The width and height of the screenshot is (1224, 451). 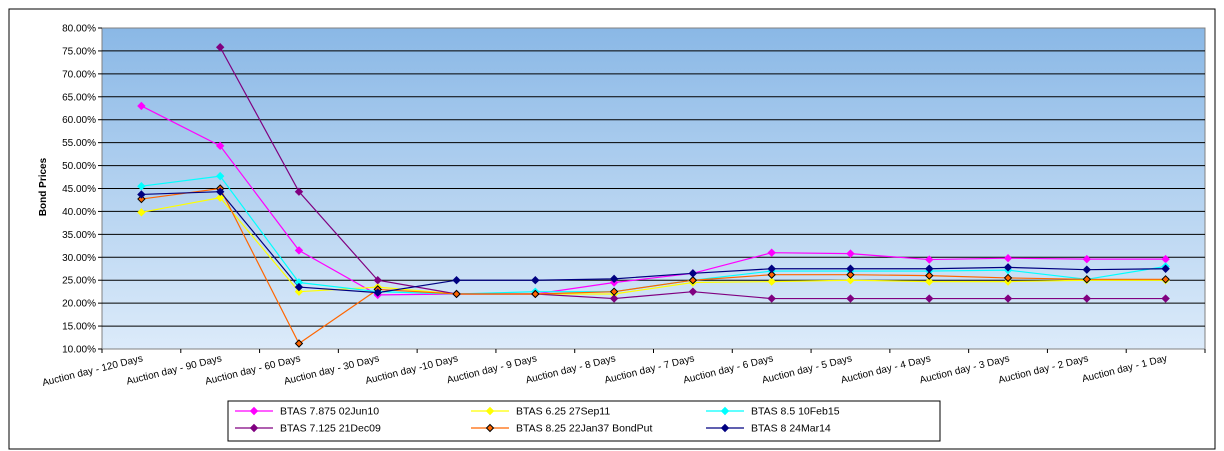 I want to click on y-tick-label: 25.00%, so click(x=79, y=281).